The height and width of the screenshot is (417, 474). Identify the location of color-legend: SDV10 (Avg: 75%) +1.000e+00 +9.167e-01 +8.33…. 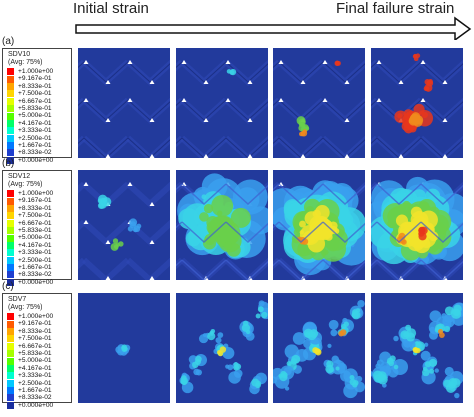
(37, 106).